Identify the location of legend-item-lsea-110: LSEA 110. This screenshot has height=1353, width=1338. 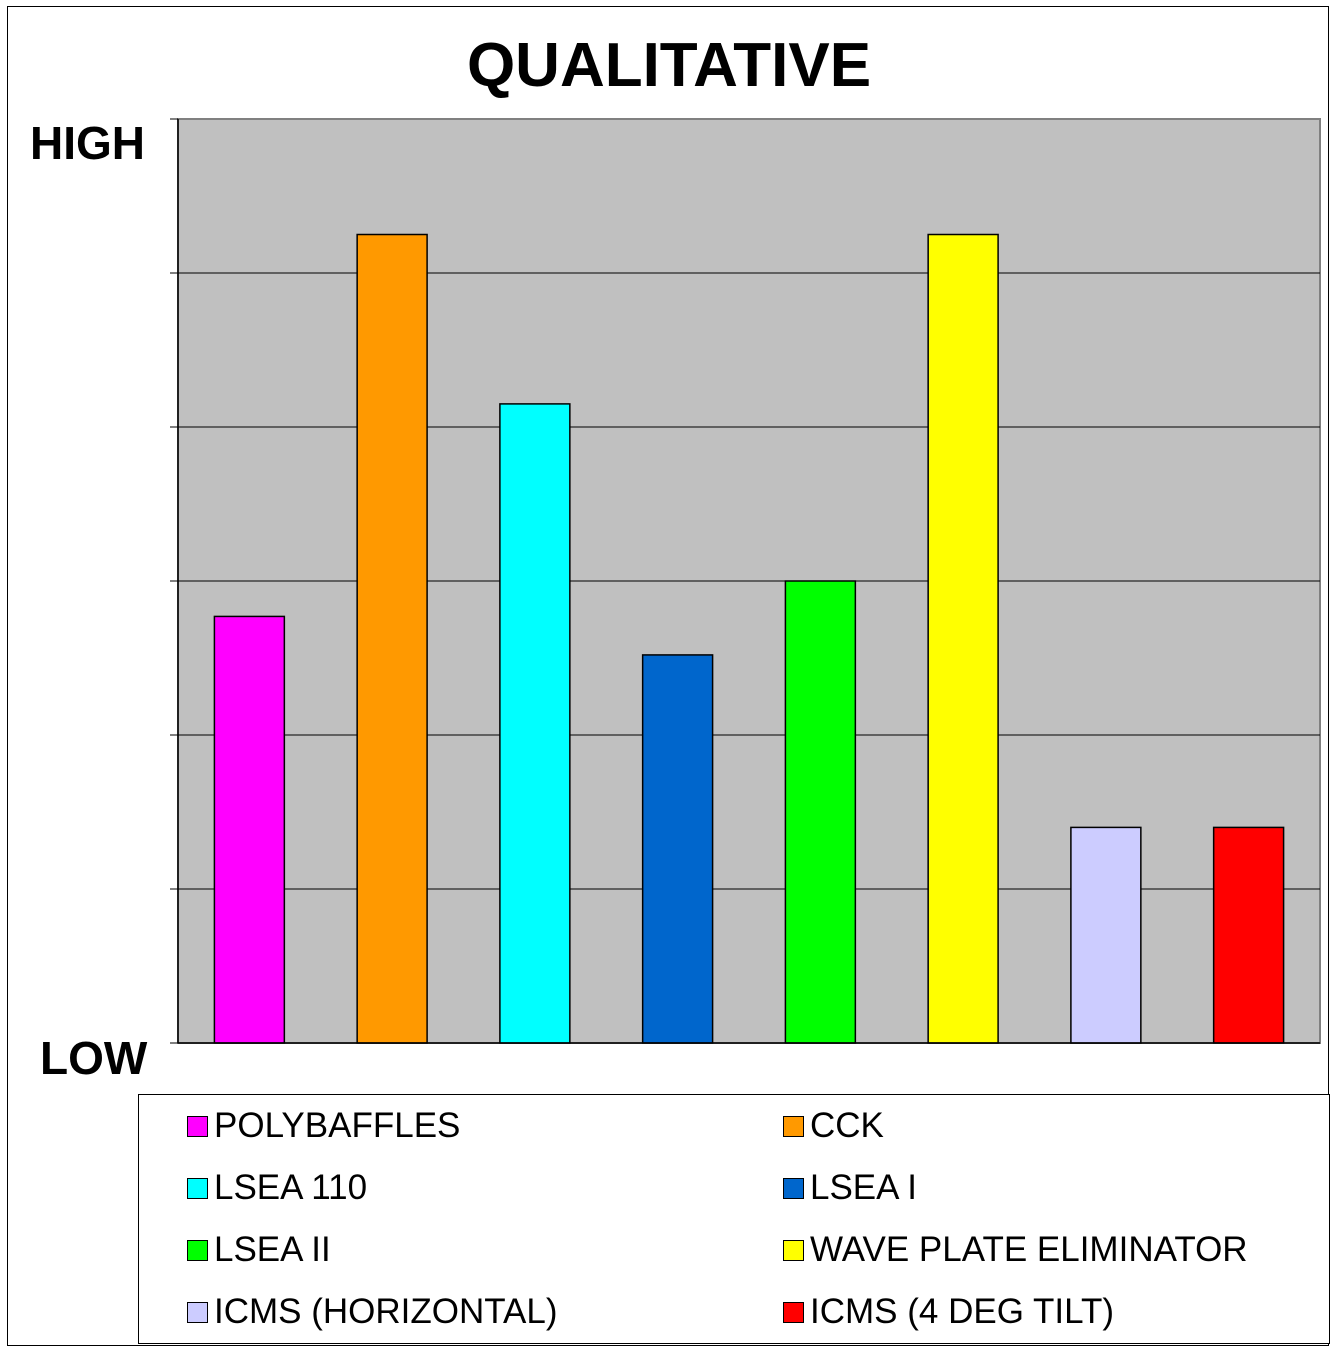
(277, 1188).